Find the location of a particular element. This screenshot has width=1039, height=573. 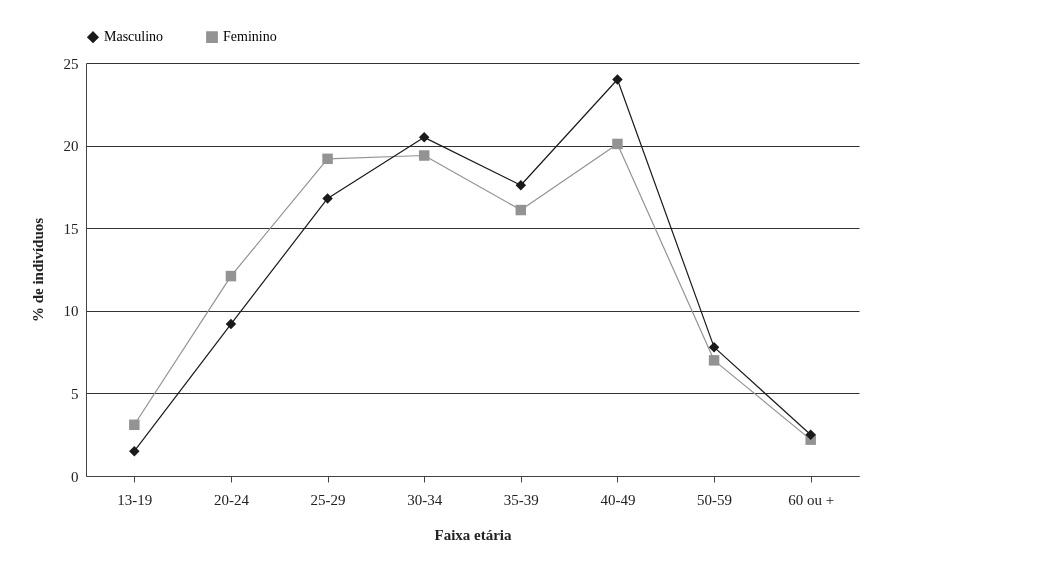

legend-label: Masculino is located at coordinates (134, 37).